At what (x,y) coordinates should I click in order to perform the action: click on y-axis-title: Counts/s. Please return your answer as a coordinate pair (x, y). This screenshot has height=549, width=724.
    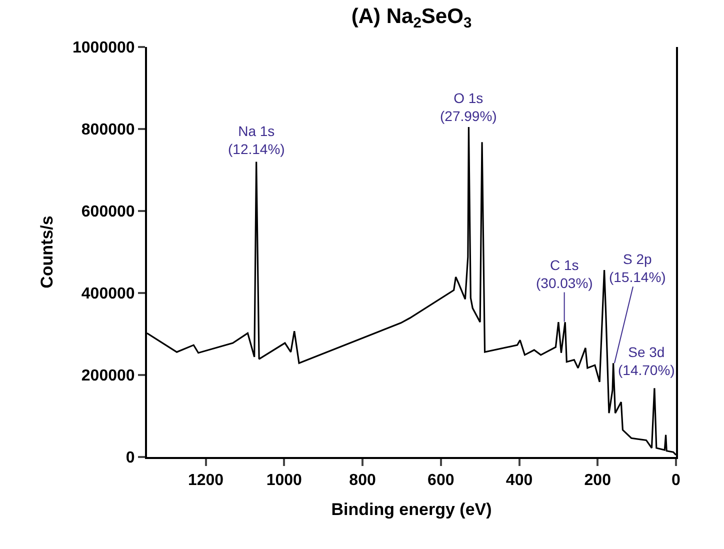
    Looking at the image, I should click on (47, 252).